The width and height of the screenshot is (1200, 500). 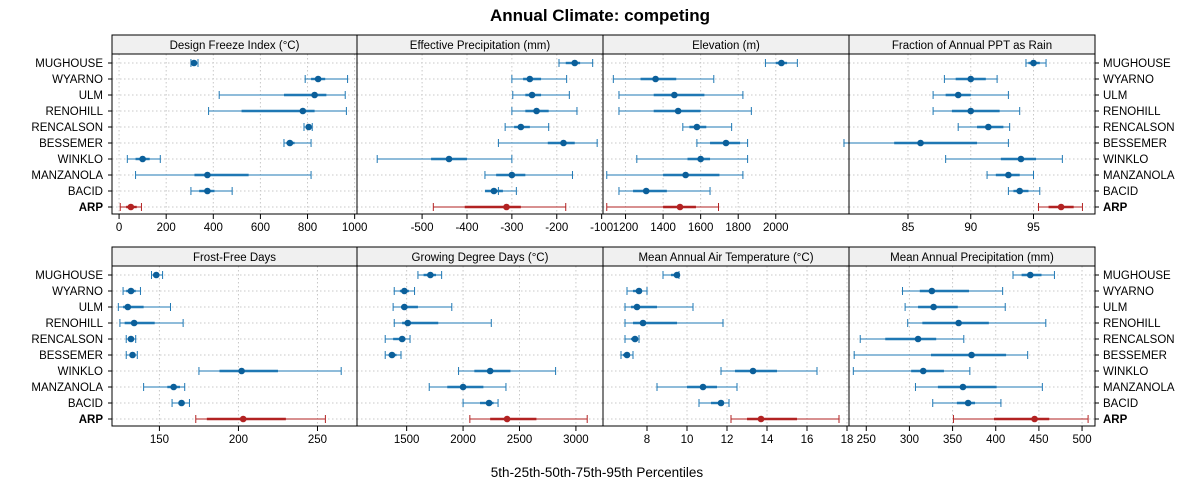 What do you see at coordinates (687, 440) in the screenshot?
I see `x-tick-label: 10` at bounding box center [687, 440].